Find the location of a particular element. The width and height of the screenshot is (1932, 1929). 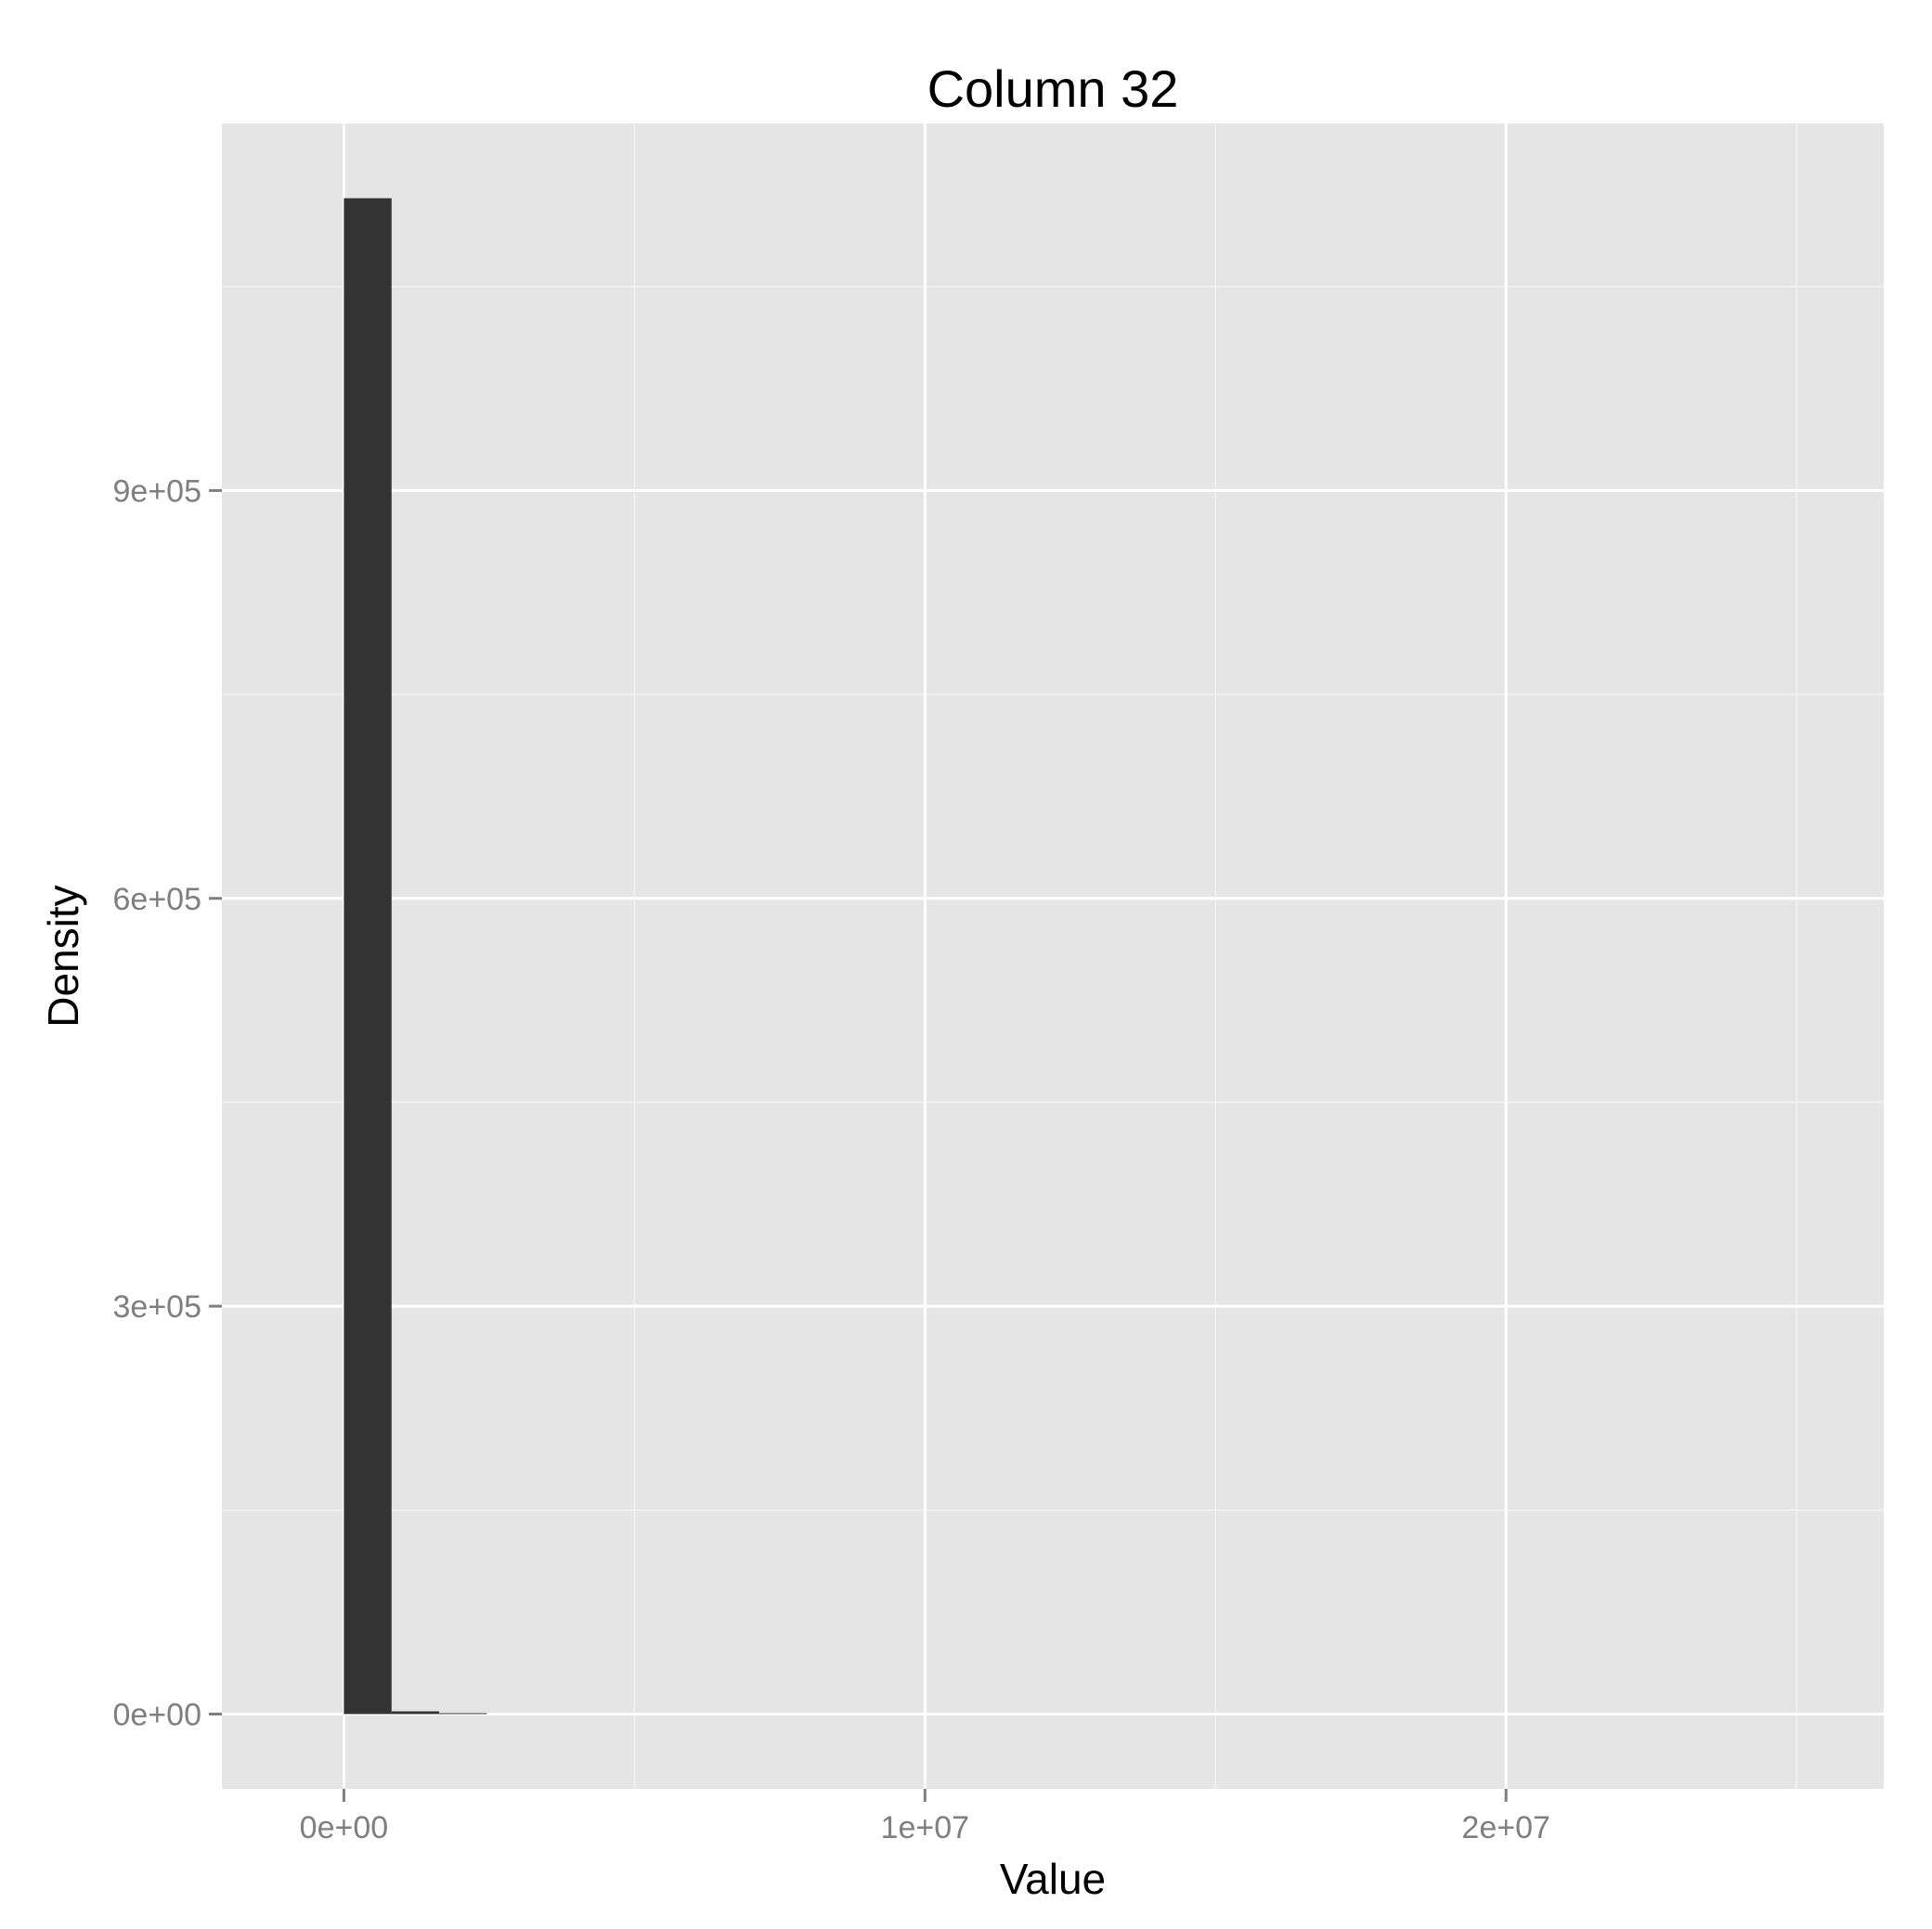

x-axis-title: Value is located at coordinates (1053, 1879).